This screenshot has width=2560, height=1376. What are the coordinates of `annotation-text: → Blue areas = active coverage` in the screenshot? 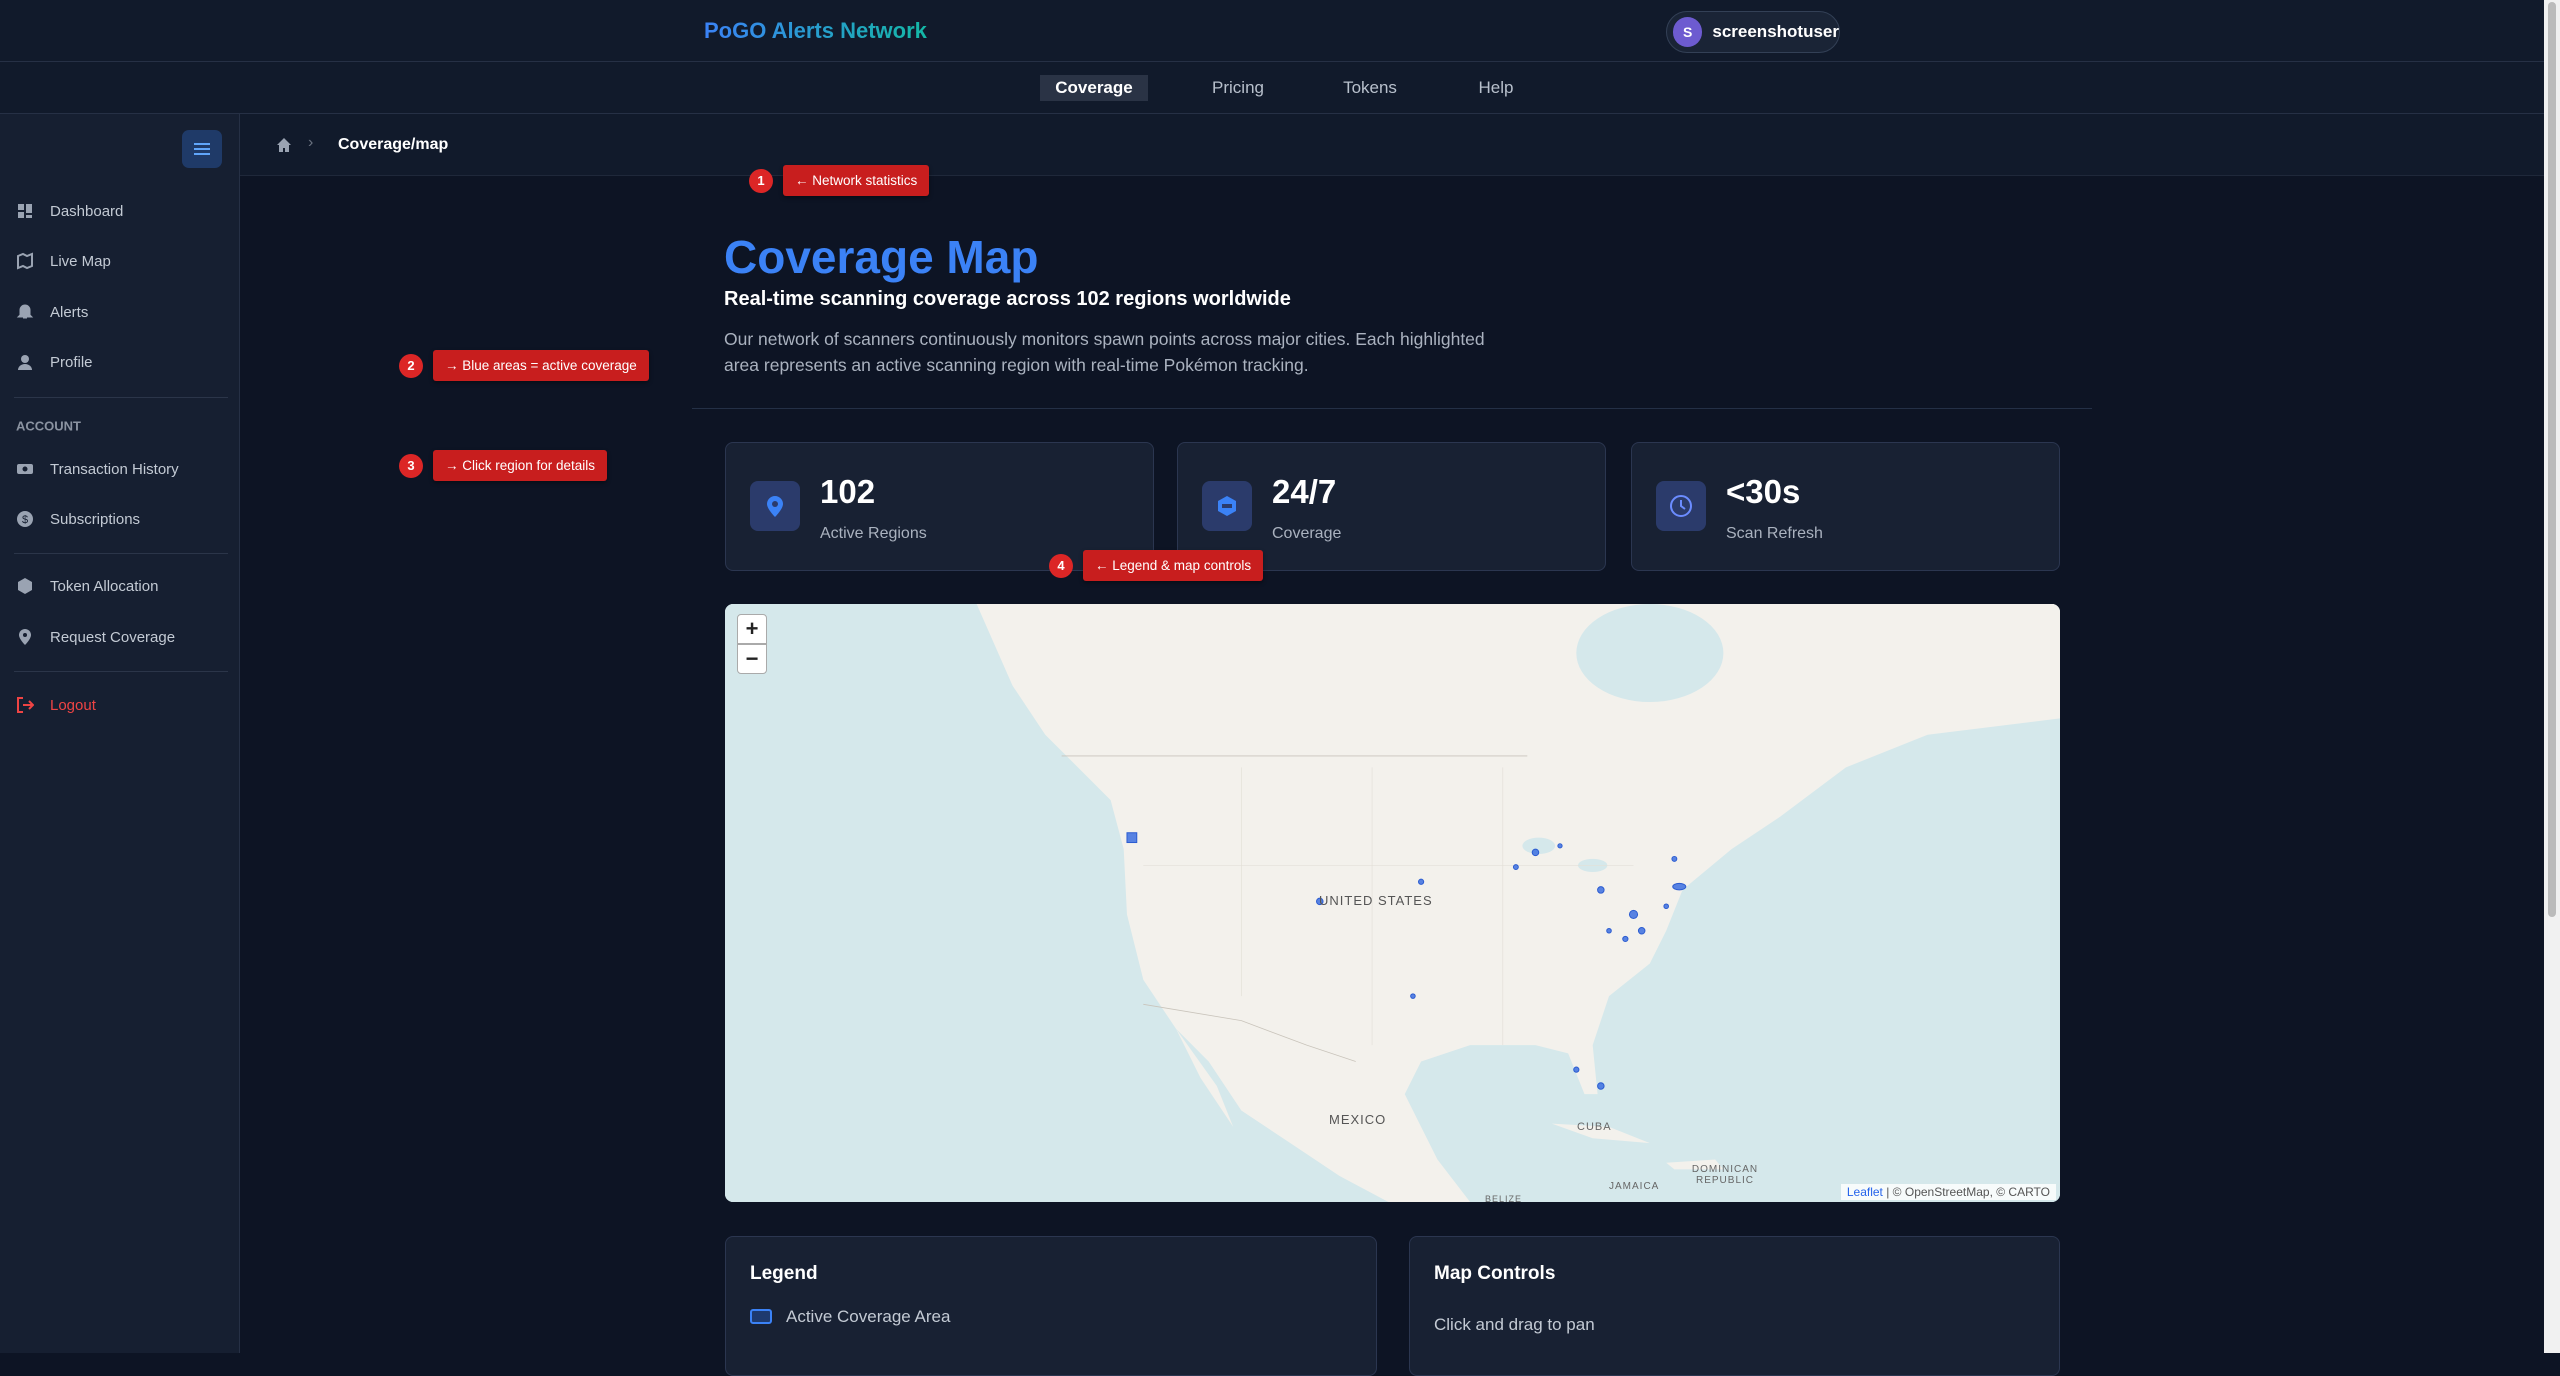 It's located at (541, 365).